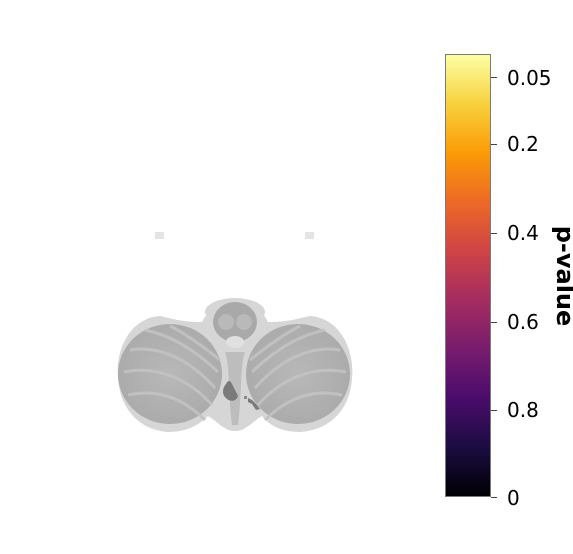  What do you see at coordinates (254, 404) in the screenshot?
I see `significant-cluster-small` at bounding box center [254, 404].